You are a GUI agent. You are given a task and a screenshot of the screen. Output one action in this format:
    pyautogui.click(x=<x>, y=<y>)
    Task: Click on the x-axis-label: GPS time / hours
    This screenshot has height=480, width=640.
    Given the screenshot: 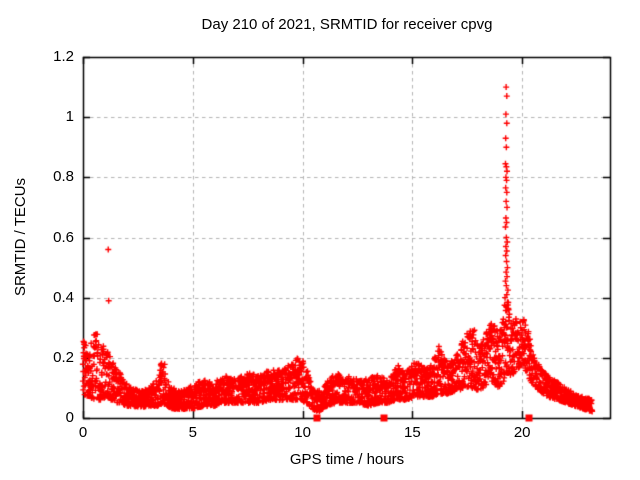 What is the action you would take?
    pyautogui.click(x=347, y=459)
    